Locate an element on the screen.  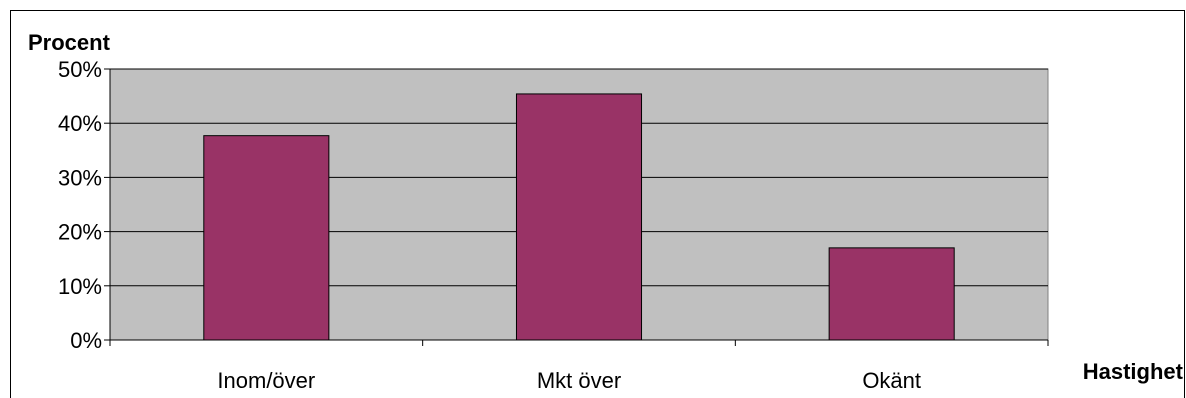
x-tick-label: Okänt is located at coordinates (891, 380).